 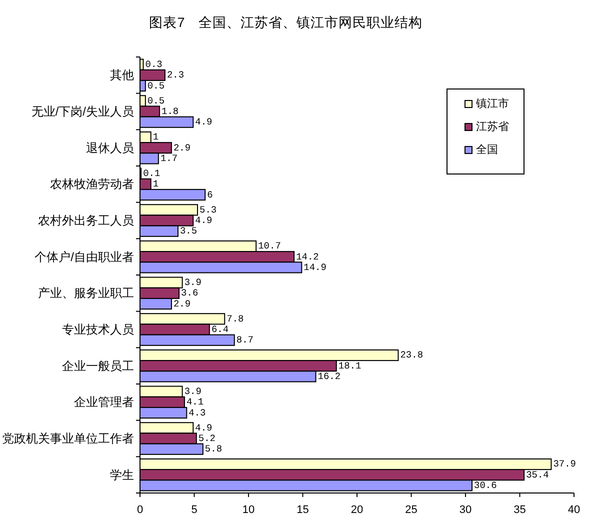 I want to click on data-label: 5.3, so click(x=208, y=210).